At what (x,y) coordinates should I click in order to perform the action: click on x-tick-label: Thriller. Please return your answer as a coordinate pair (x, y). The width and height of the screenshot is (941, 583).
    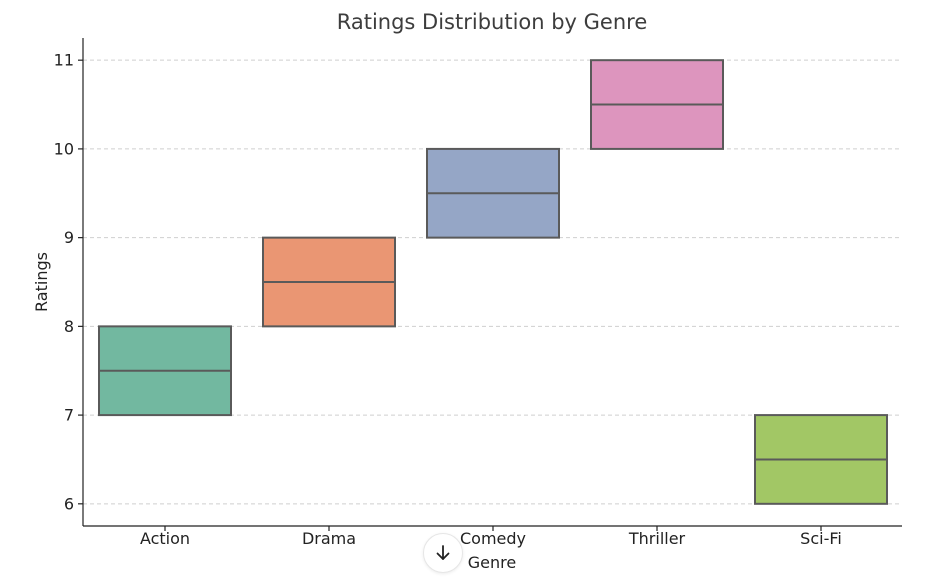
    Looking at the image, I should click on (657, 538).